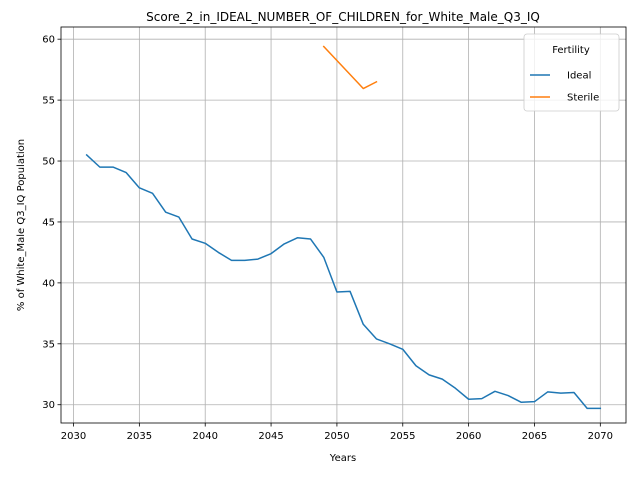 The height and width of the screenshot is (480, 640). Describe the element at coordinates (350, 67) in the screenshot. I see `series-line-sterile` at that location.